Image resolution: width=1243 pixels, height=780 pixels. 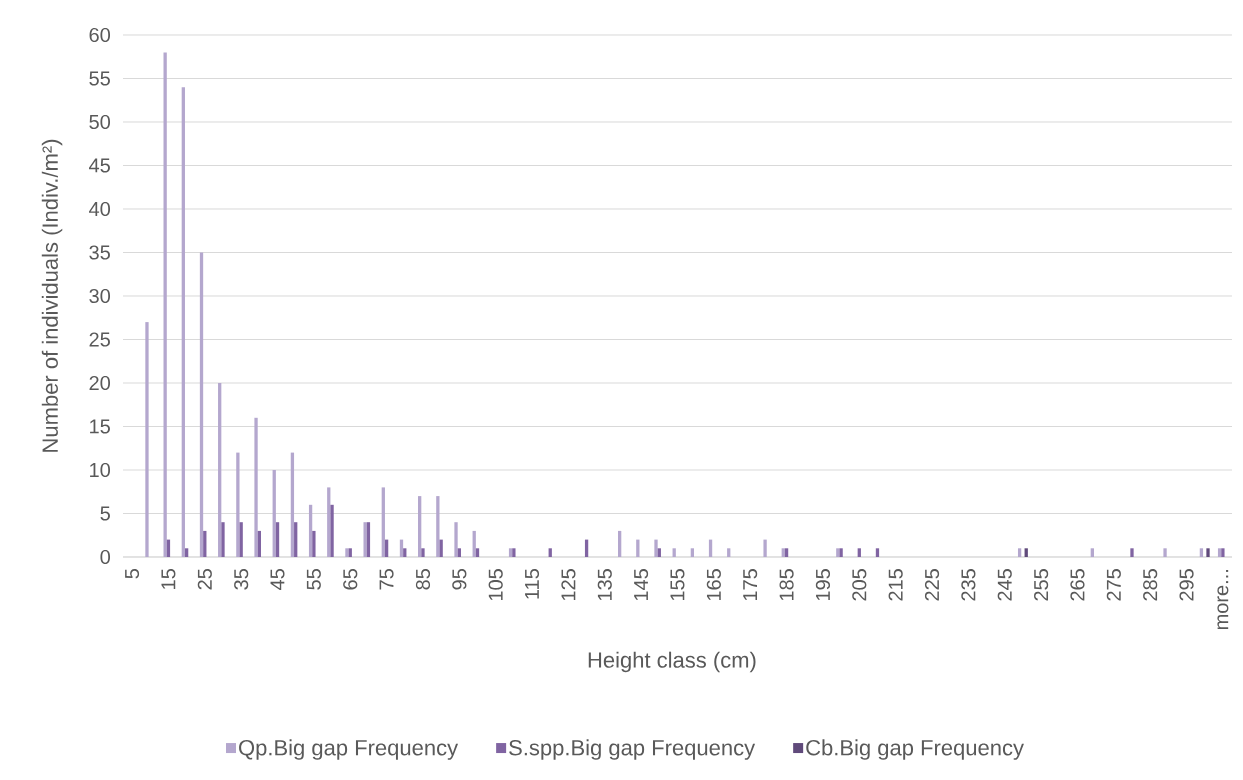 I want to click on x-tick-label: 255, so click(x=1041, y=585).